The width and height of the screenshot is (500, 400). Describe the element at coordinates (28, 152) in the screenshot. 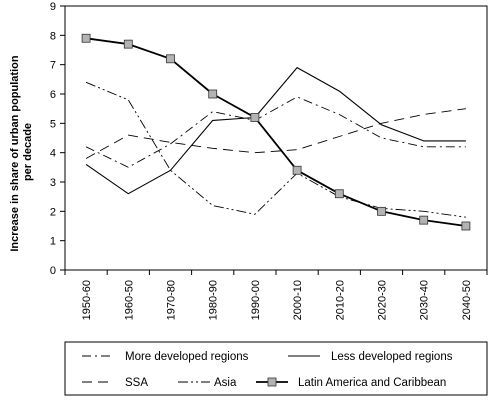

I see `y-axis-title-line-2: per decade` at that location.